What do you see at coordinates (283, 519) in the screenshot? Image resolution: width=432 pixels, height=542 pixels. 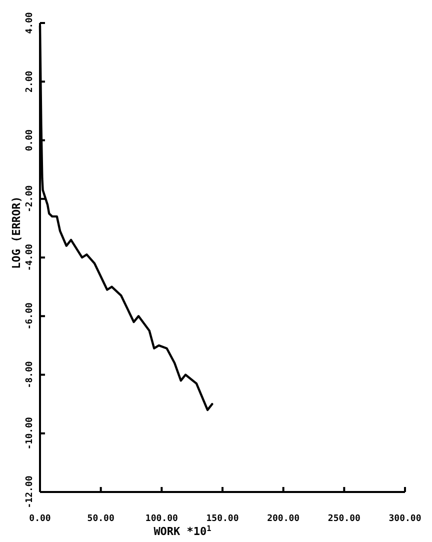 I see `x-tick-label: 200.00` at bounding box center [283, 519].